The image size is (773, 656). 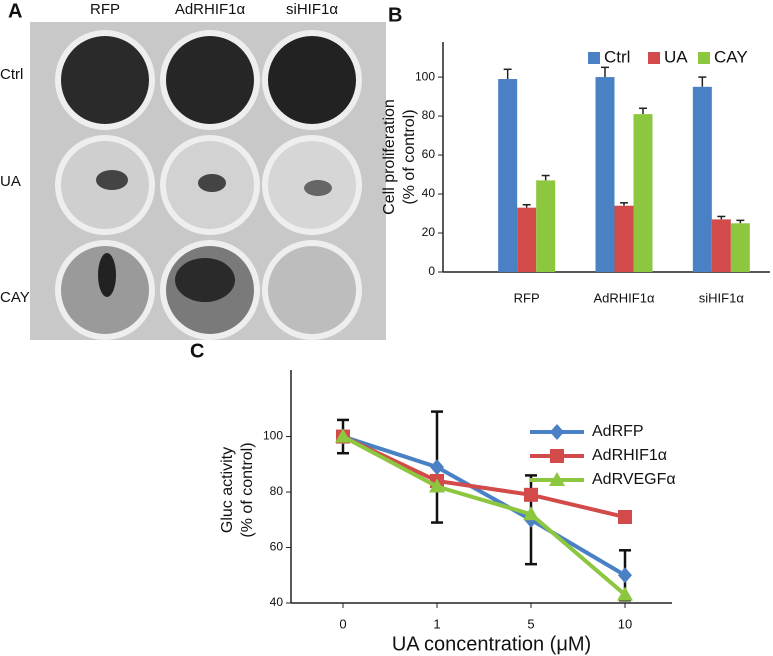 What do you see at coordinates (731, 56) in the screenshot?
I see `legend-label: CAY` at bounding box center [731, 56].